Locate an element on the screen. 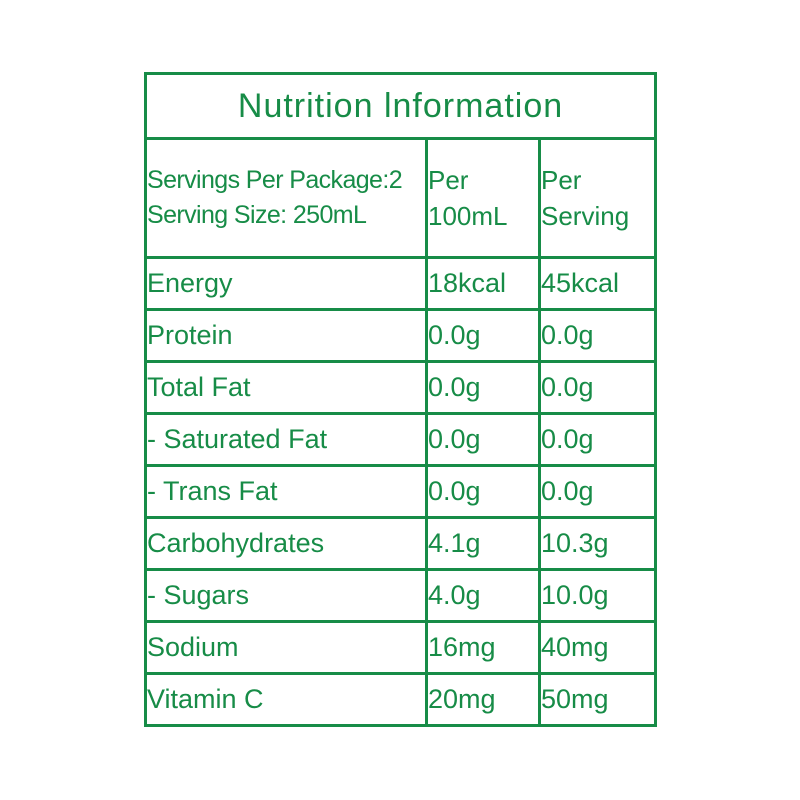 The height and width of the screenshot is (800, 800). table-row-trans-fat: - Trans Fat 0.0g 0.0g is located at coordinates (401, 491).